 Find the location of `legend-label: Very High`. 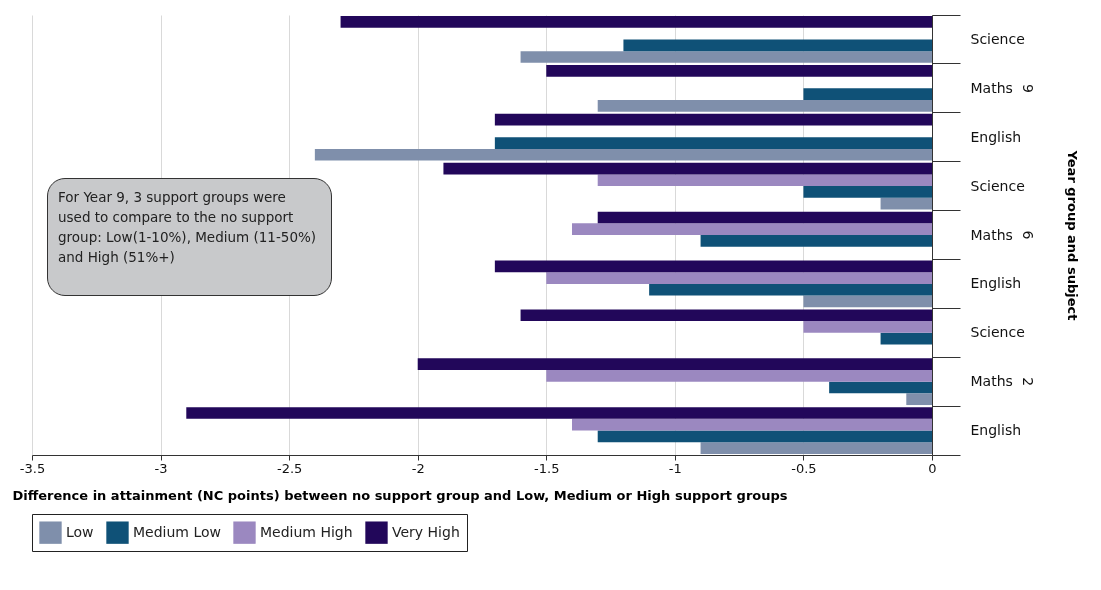

legend-label: Very High is located at coordinates (426, 531).